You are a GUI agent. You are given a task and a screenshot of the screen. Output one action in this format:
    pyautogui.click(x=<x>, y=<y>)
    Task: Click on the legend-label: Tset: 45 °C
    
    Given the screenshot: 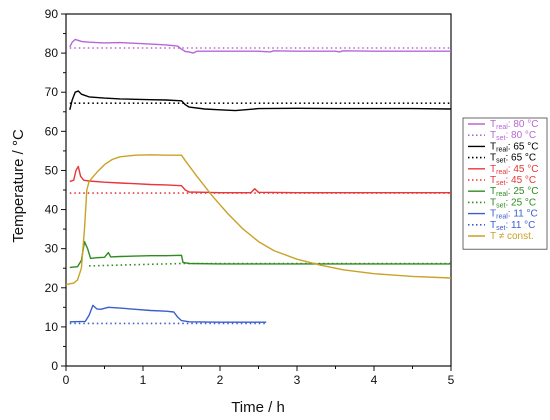 What is the action you would take?
    pyautogui.click(x=513, y=181)
    